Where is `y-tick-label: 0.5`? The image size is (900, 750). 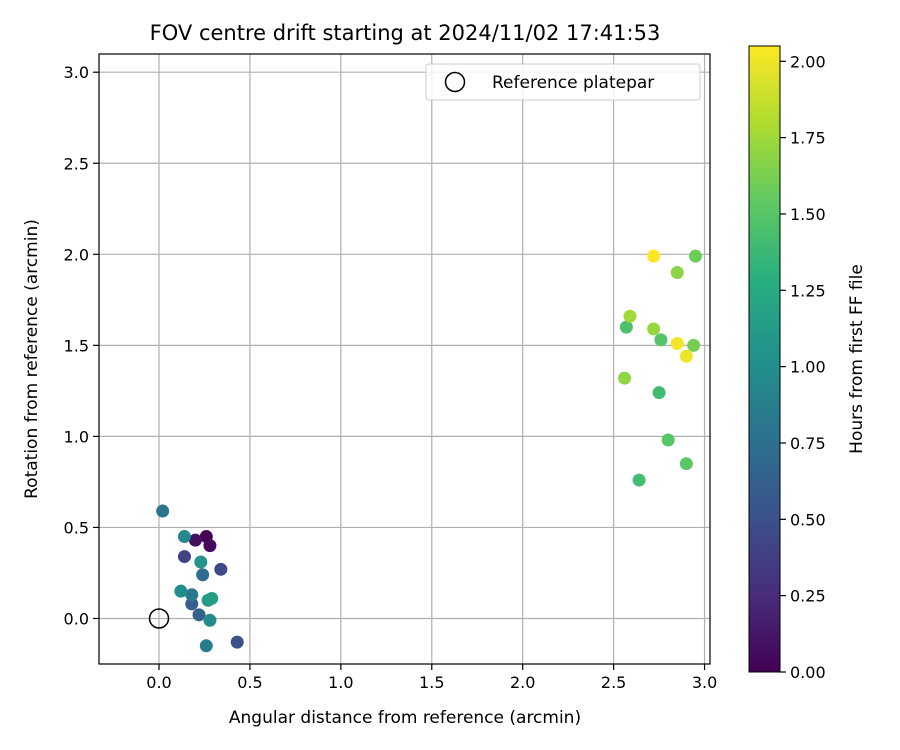 y-tick-label: 0.5 is located at coordinates (76, 527).